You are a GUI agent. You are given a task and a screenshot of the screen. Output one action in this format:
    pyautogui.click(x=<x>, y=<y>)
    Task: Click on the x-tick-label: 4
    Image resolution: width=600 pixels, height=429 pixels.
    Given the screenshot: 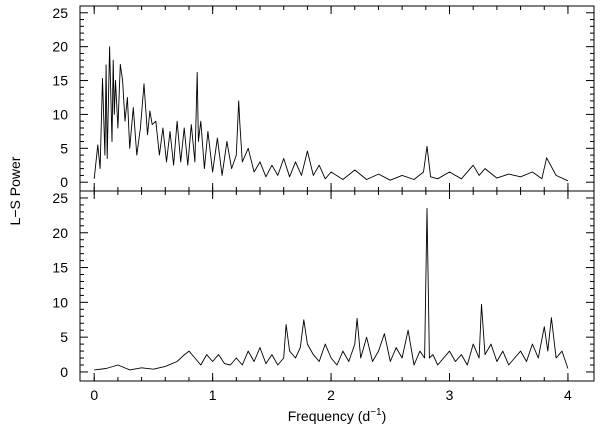 What is the action you would take?
    pyautogui.click(x=568, y=395)
    